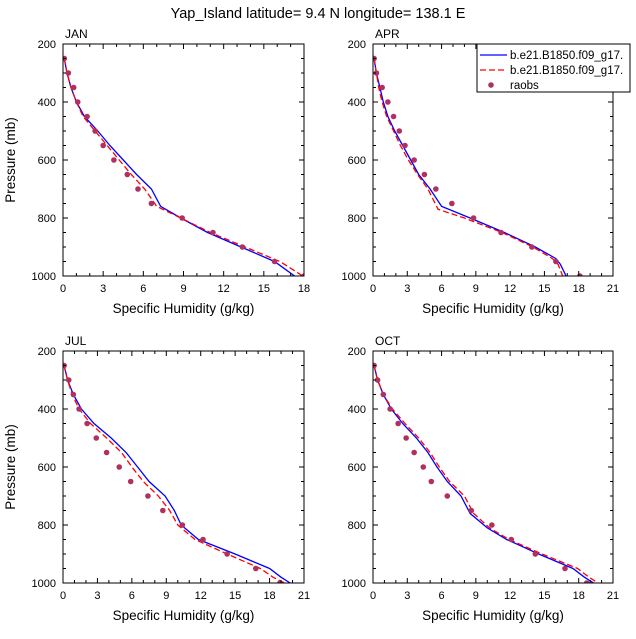 This screenshot has height=639, width=636. Describe the element at coordinates (524, 86) in the screenshot. I see `legend-label: raobs` at that location.